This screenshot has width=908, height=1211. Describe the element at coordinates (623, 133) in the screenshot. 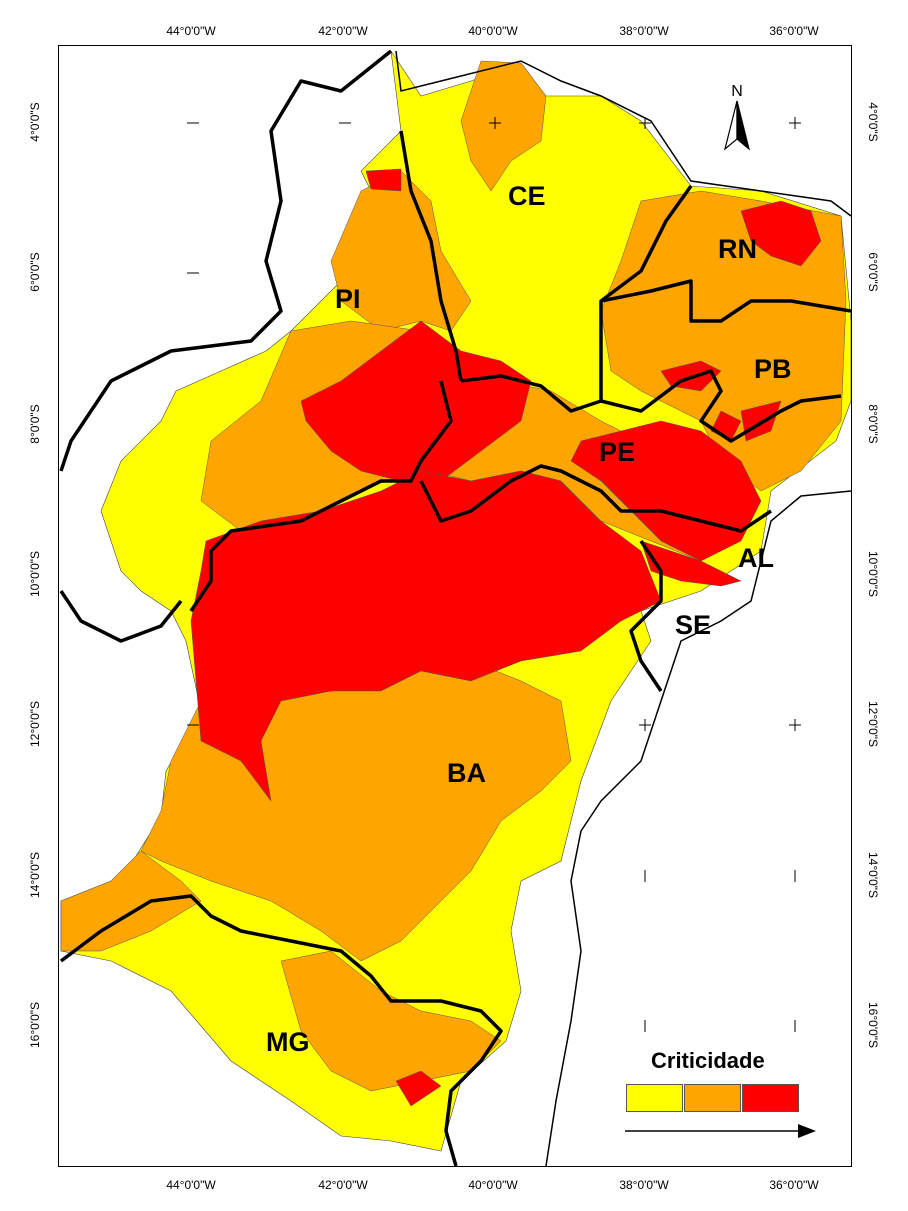

I see `coastline-upper` at that location.